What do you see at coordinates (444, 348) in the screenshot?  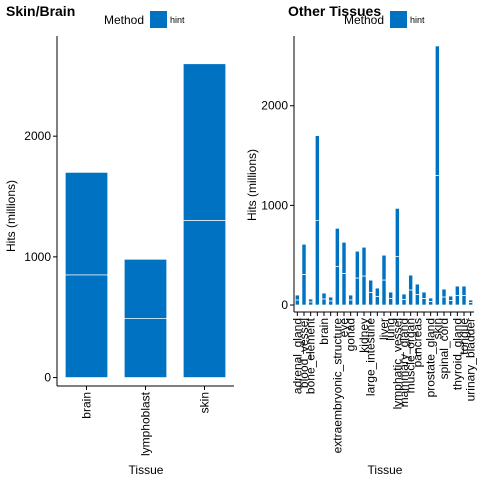 I see `x-tick-label: spinal_cord` at bounding box center [444, 348].